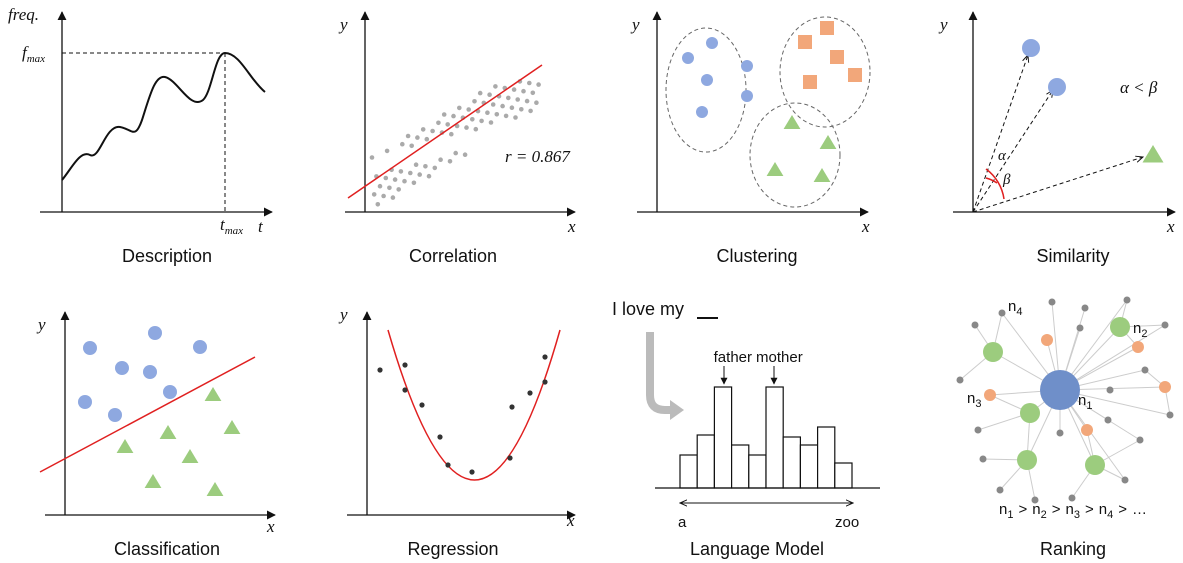 This screenshot has height=563, width=1183. Describe the element at coordinates (837, 57) in the screenshot. I see `orange-point` at that location.